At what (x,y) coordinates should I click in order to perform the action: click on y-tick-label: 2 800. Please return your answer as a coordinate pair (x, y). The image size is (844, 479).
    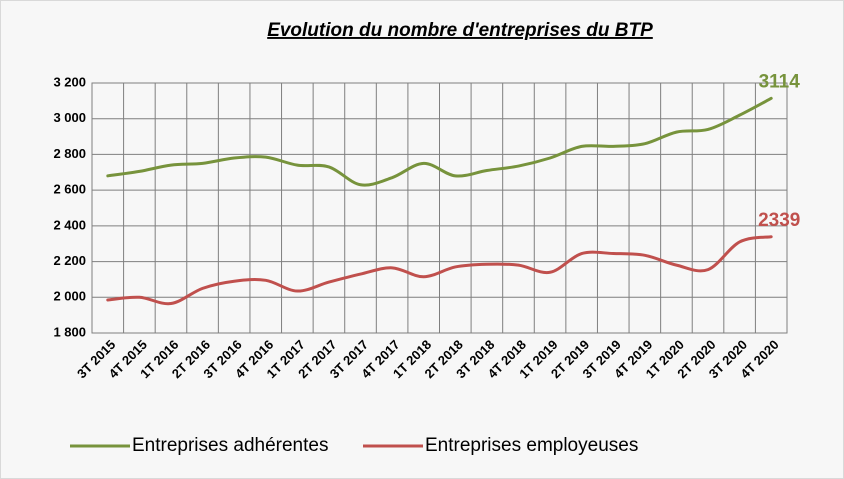
    Looking at the image, I should click on (69, 153).